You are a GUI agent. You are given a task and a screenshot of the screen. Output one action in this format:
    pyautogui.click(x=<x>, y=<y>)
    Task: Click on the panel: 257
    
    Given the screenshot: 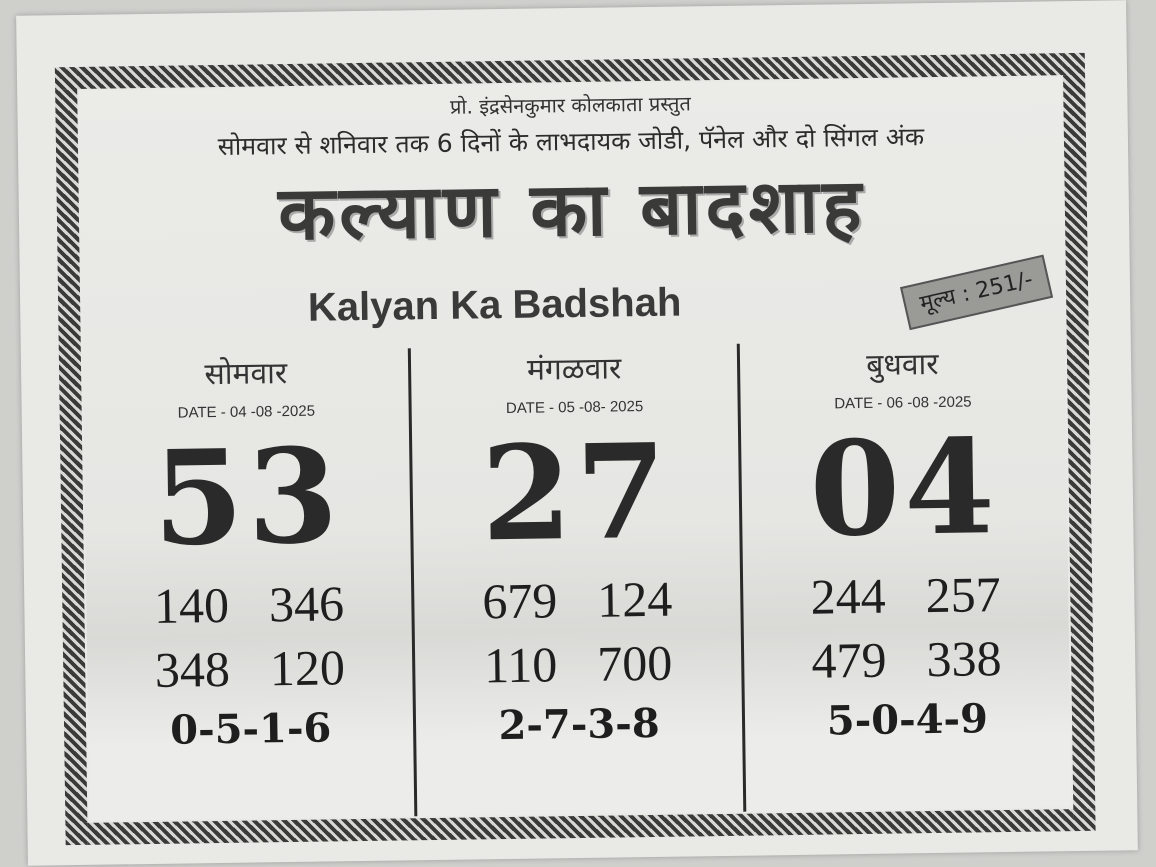 What is the action you would take?
    pyautogui.click(x=963, y=595)
    